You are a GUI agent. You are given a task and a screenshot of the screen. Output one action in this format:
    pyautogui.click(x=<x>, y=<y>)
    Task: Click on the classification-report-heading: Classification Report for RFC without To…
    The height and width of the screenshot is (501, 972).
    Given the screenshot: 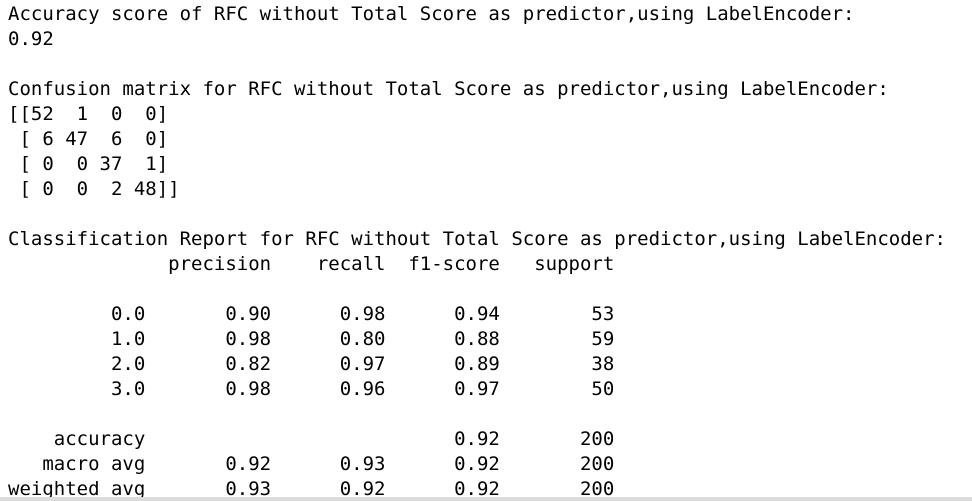 What is the action you would take?
    pyautogui.click(x=477, y=239)
    